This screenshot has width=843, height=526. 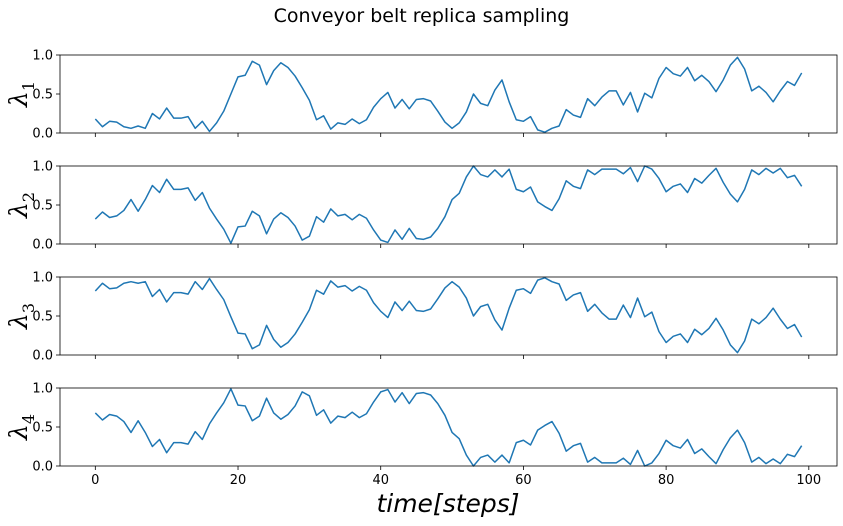 I want to click on y-axis-label: λ2, so click(x=21, y=205).